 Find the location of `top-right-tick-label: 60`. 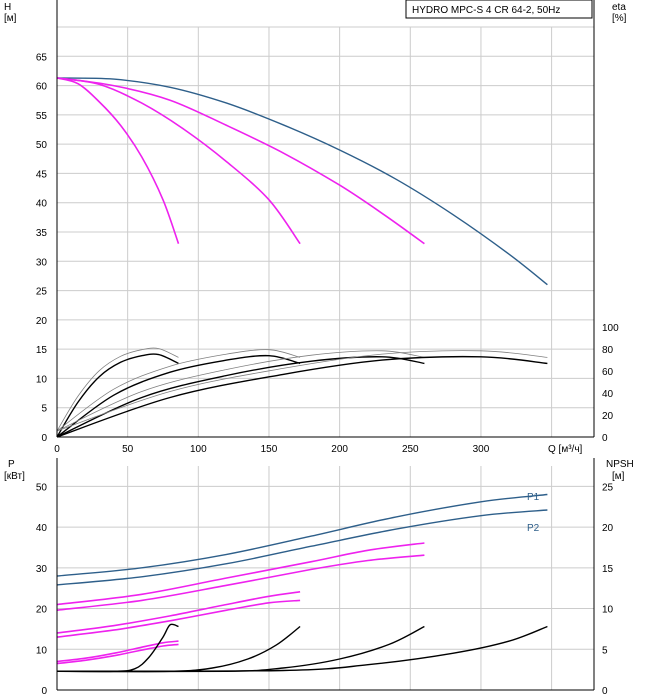

top-right-tick-label: 60 is located at coordinates (608, 372).